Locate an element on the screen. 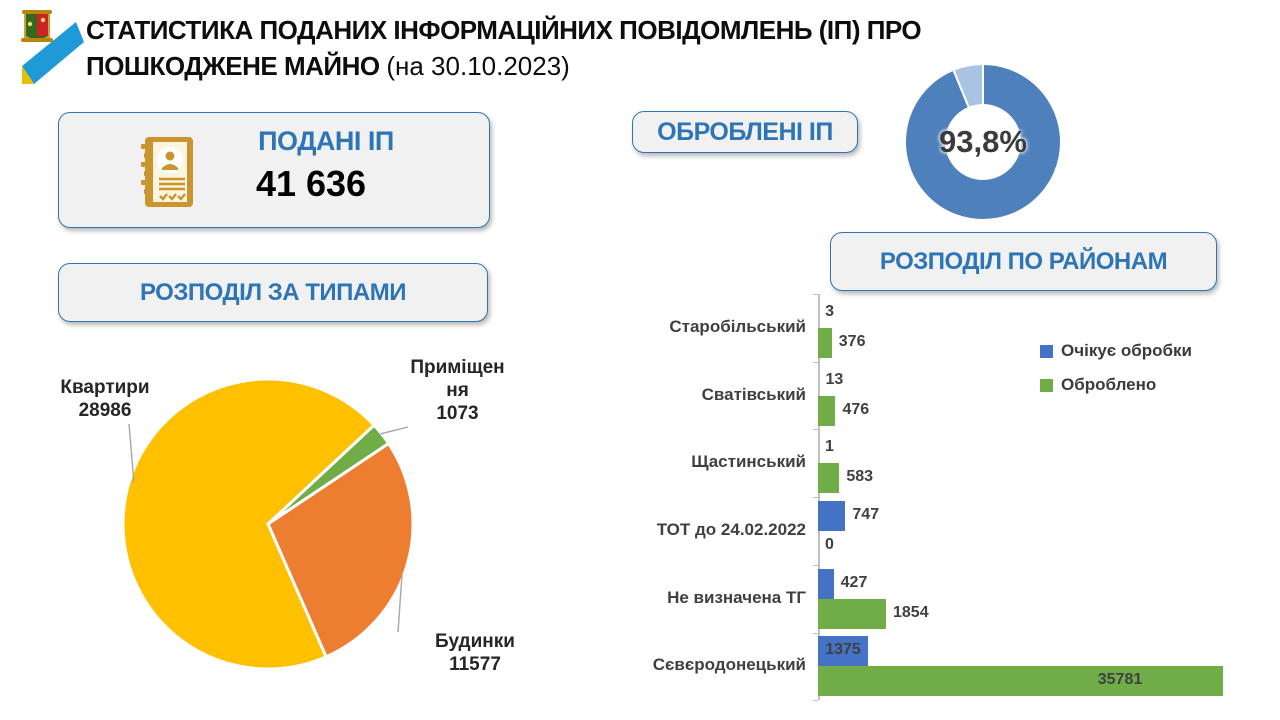 The width and height of the screenshot is (1280, 720). pie-label-Квартири: Квартири 28986 is located at coordinates (105, 399).